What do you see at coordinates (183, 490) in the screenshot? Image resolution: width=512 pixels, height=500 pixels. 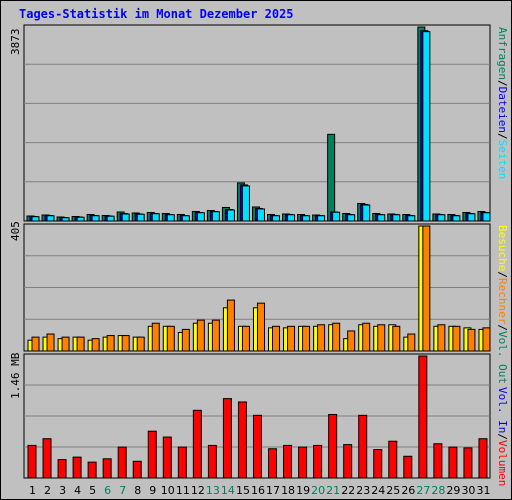 I see `x-tick-label: 11` at bounding box center [183, 490].